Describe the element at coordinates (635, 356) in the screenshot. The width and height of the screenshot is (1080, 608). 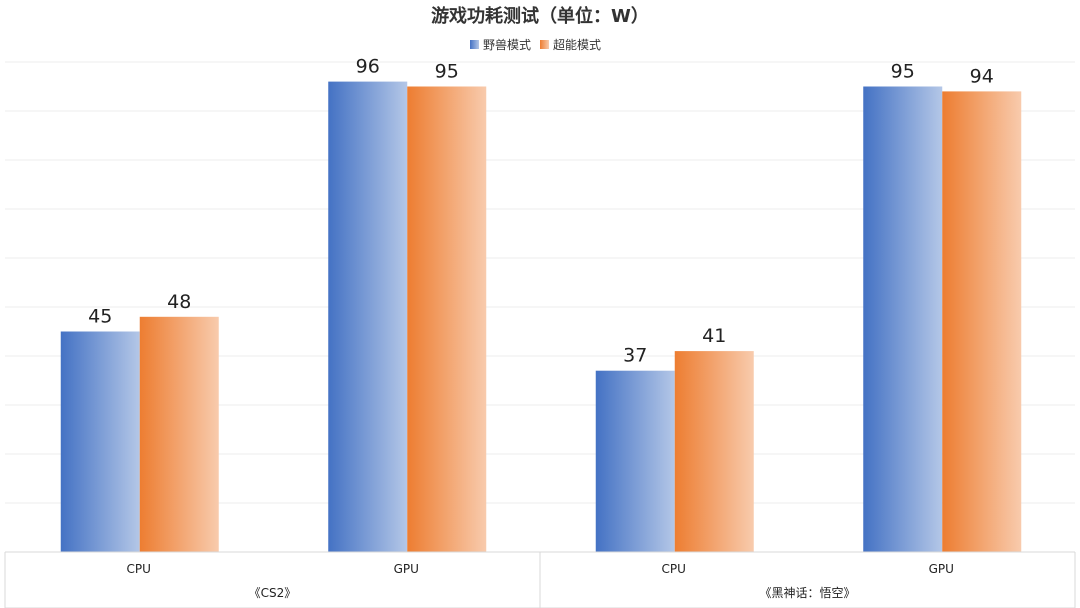
I see `data-label: 37` at that location.